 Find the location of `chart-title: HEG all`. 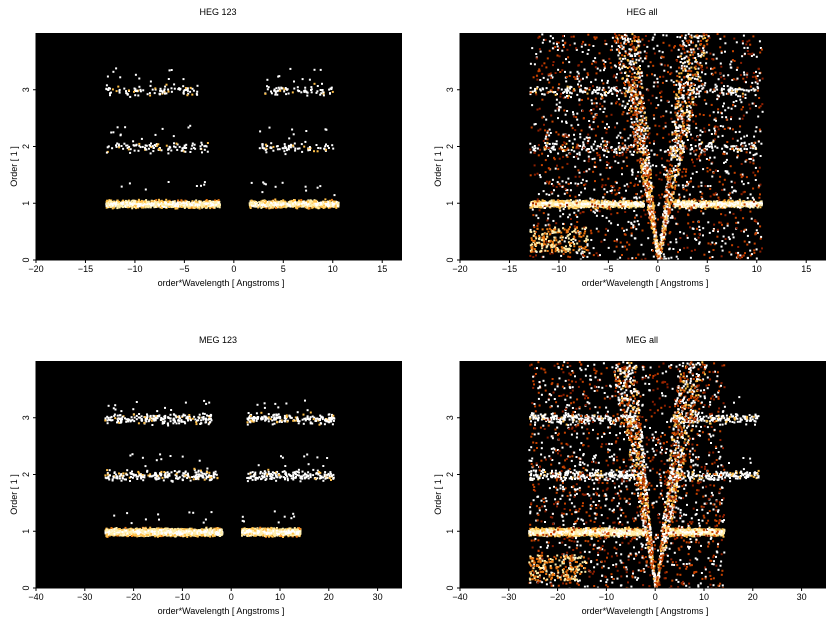

chart-title: HEG all is located at coordinates (641, 12).